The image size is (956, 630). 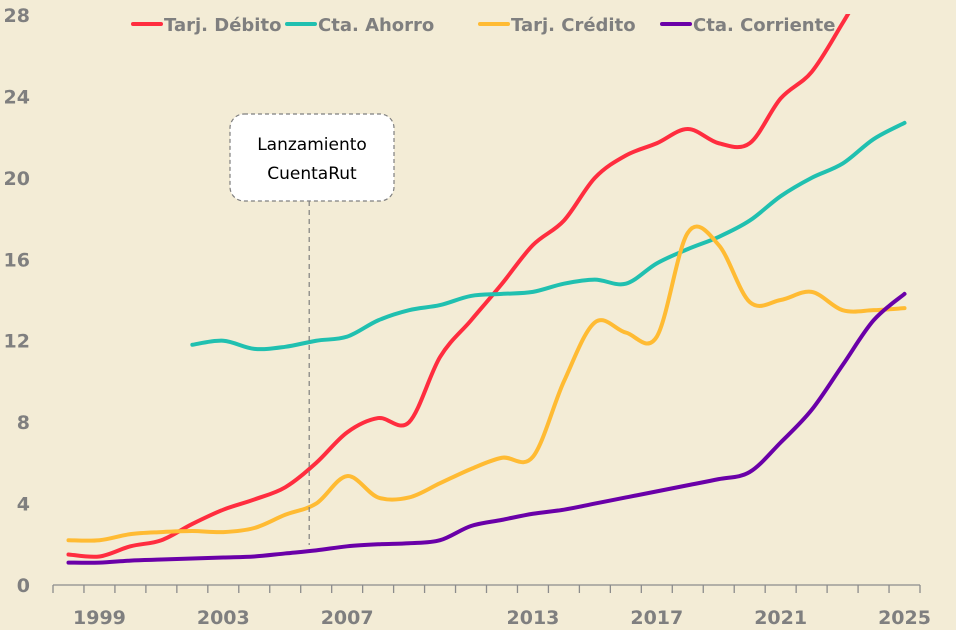 What do you see at coordinates (764, 25) in the screenshot?
I see `legend-label: Cta. Corriente` at bounding box center [764, 25].